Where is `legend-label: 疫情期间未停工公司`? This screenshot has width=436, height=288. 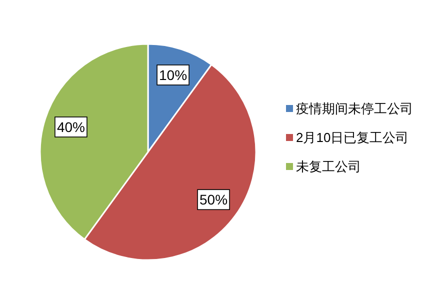 legend-label: 疫情期间未停工公司 is located at coordinates (354, 108).